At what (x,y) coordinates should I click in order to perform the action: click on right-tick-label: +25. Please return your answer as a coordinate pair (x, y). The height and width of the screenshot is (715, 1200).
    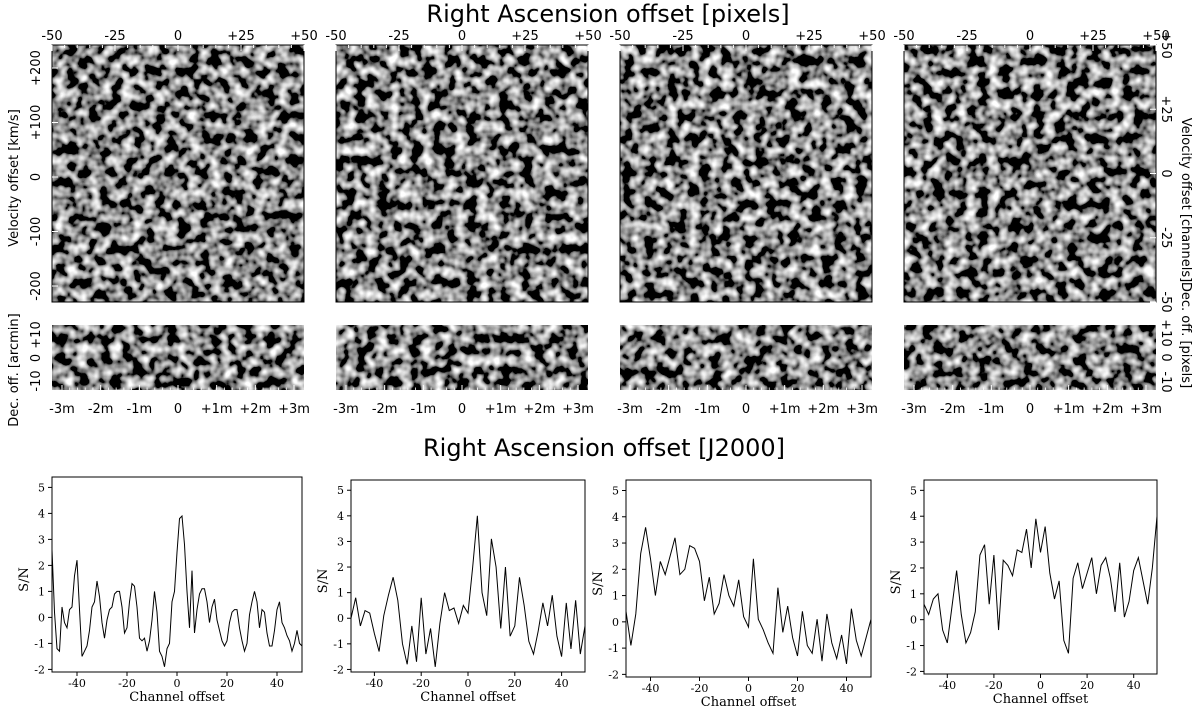
    Looking at the image, I should click on (1165, 109).